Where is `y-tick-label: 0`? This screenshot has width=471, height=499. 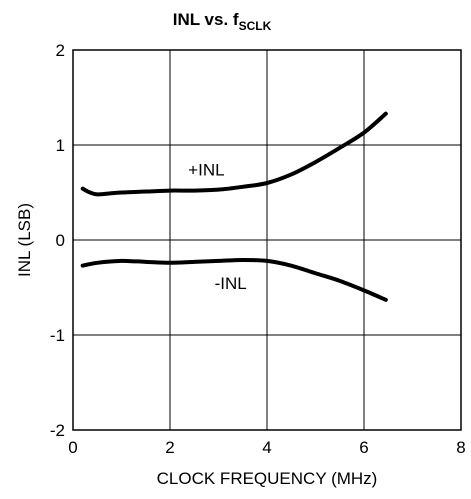
y-tick-label: 0 is located at coordinates (60, 240).